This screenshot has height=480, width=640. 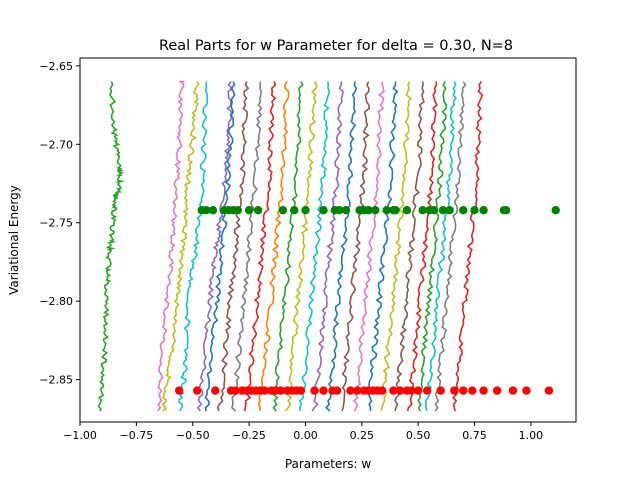 I want to click on x-tick-label: −1.00, so click(x=80, y=435).